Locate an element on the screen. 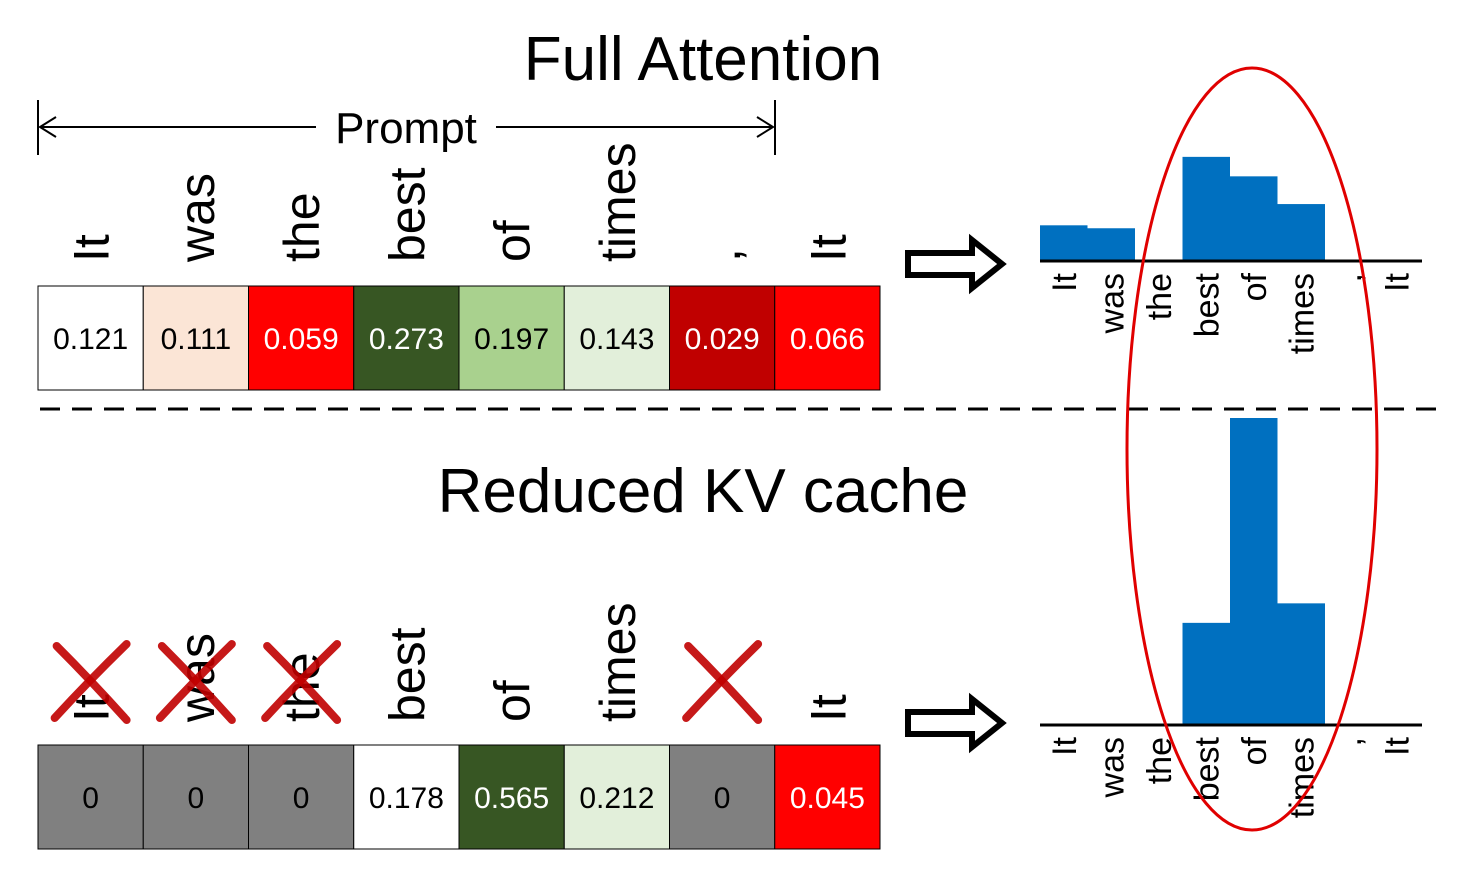 This screenshot has height=882, width=1461. full-attention-bar-chart: It was the best of times, It is located at coordinates (1231, 255).